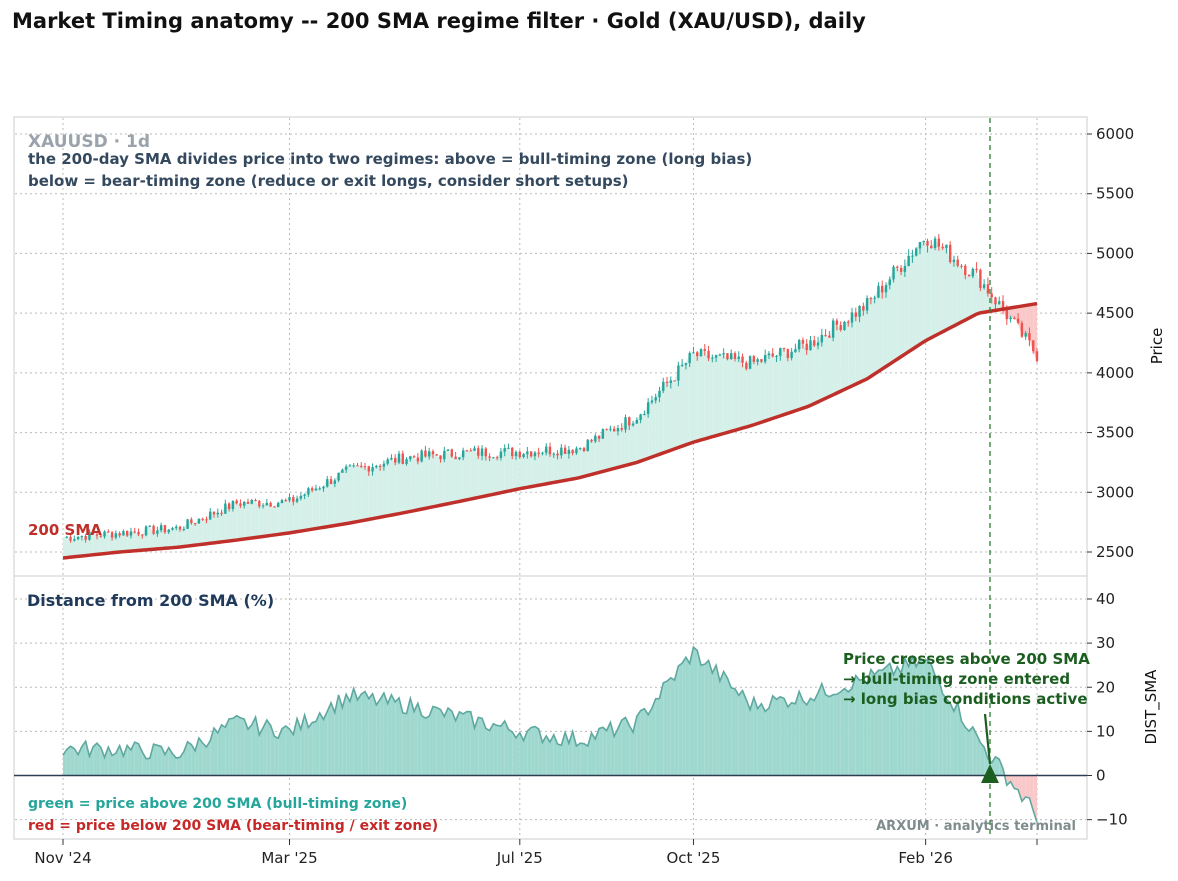 The height and width of the screenshot is (881, 1178). Describe the element at coordinates (1105, 599) in the screenshot. I see `distance-tick-label: 40` at that location.